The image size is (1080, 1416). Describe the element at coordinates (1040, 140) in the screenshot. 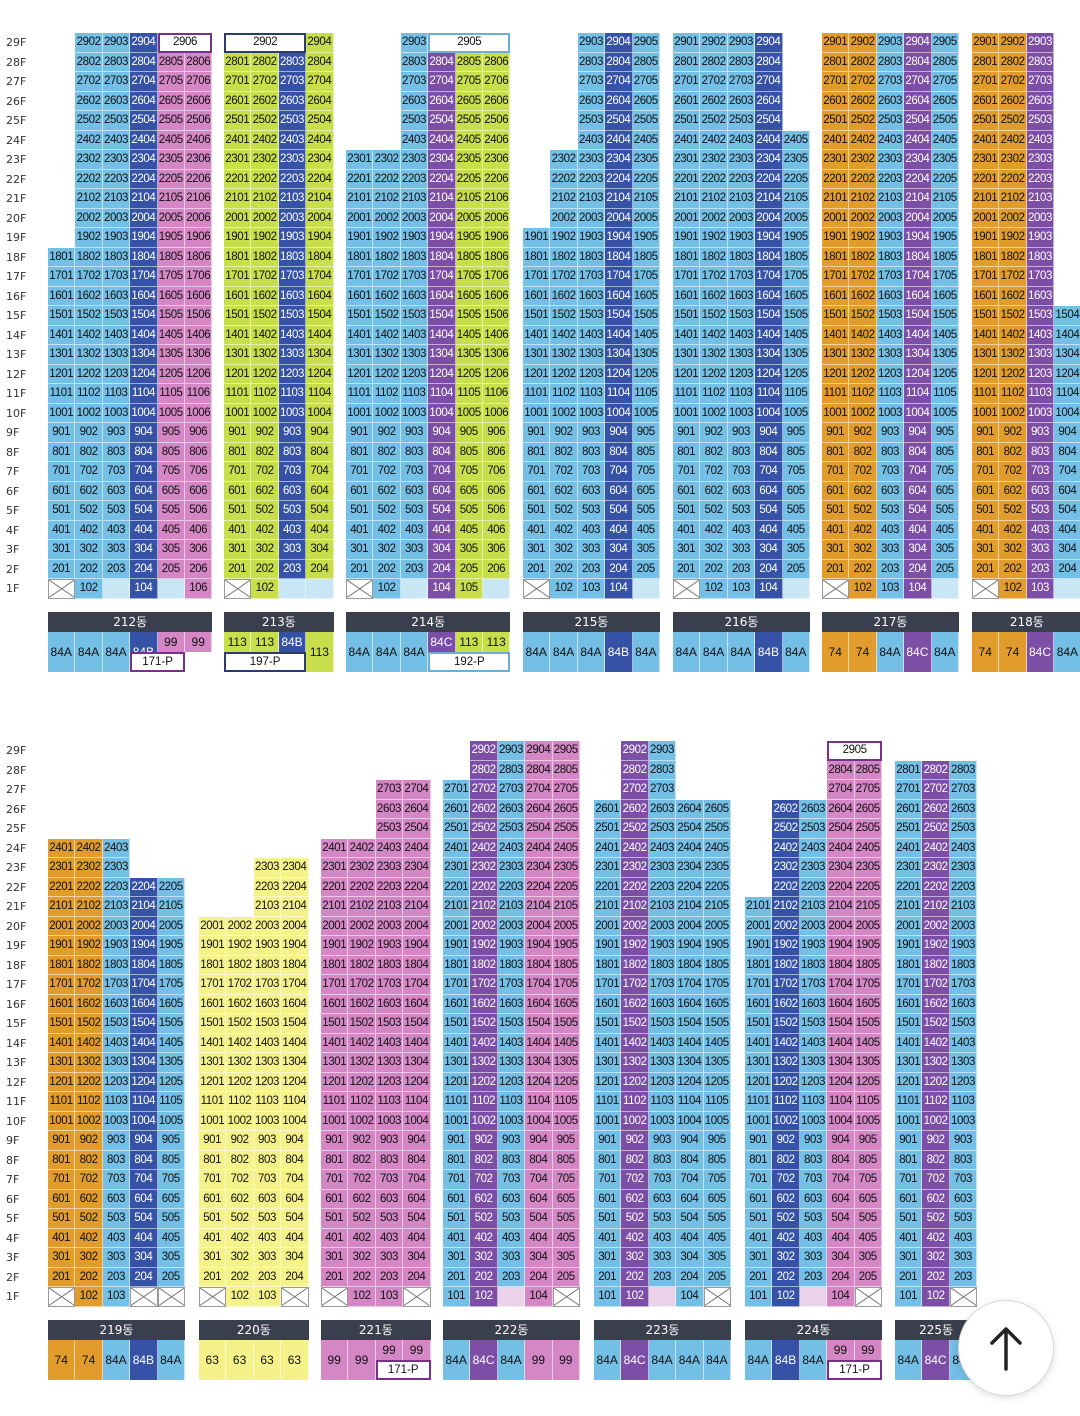

I see `unit-cell: 2403` at that location.